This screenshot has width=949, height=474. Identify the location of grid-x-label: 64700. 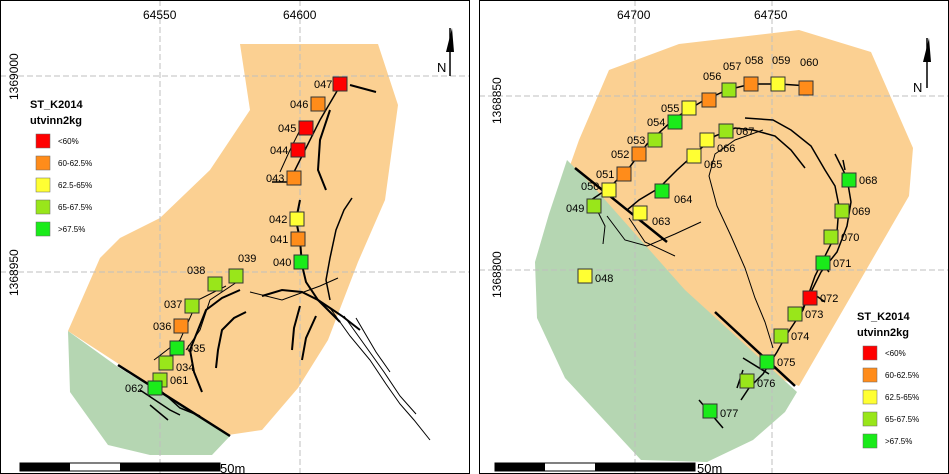
(634, 15).